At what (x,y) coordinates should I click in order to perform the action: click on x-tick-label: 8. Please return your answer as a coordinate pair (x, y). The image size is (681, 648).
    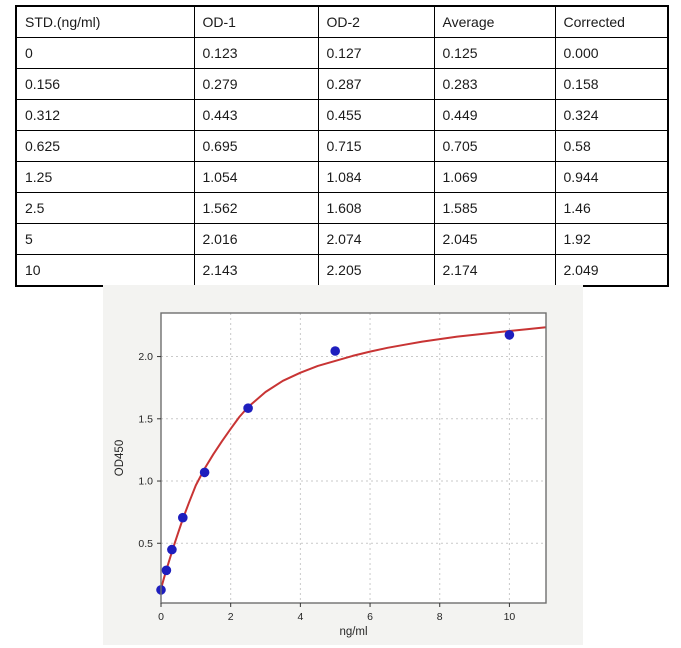
    Looking at the image, I should click on (440, 617).